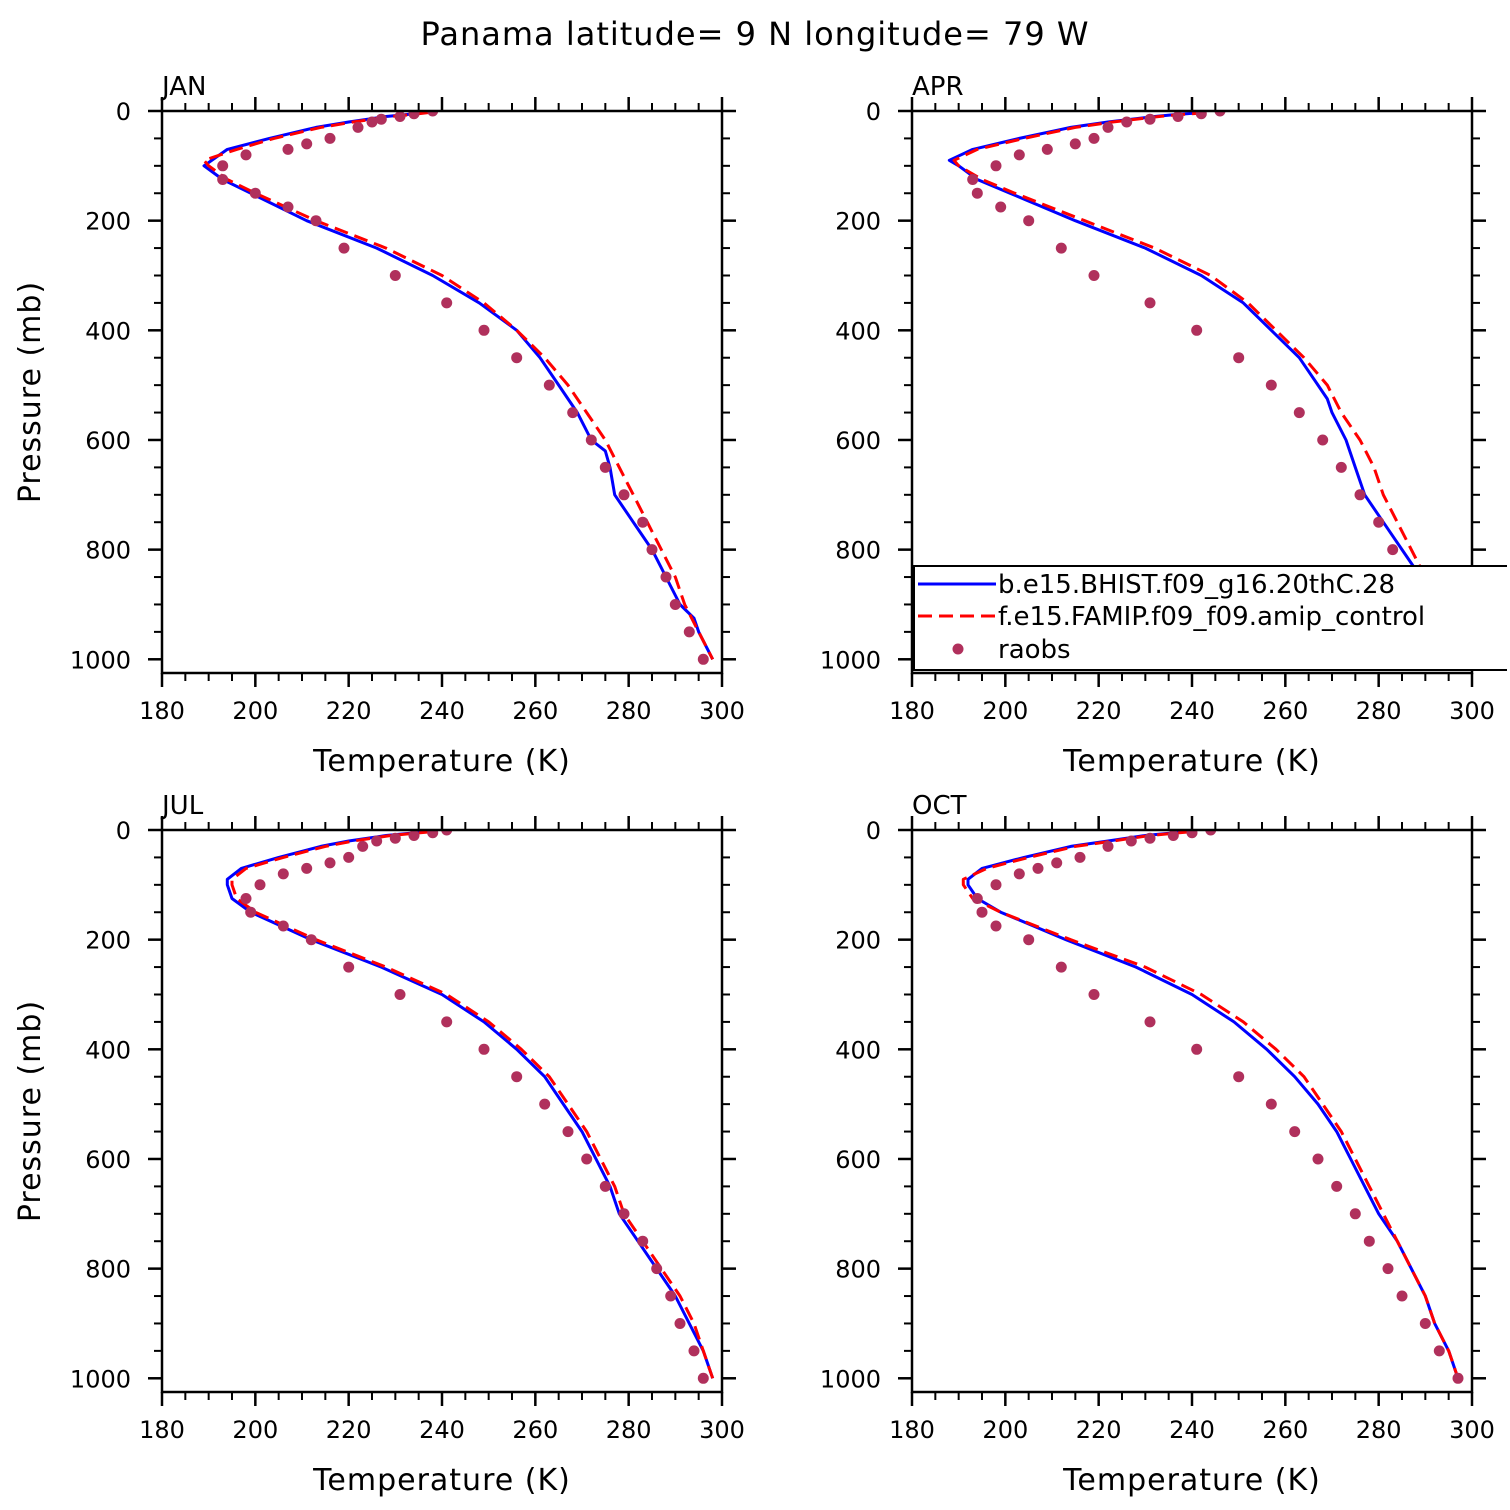  I want to click on legend-label: raobs, so click(1034, 650).